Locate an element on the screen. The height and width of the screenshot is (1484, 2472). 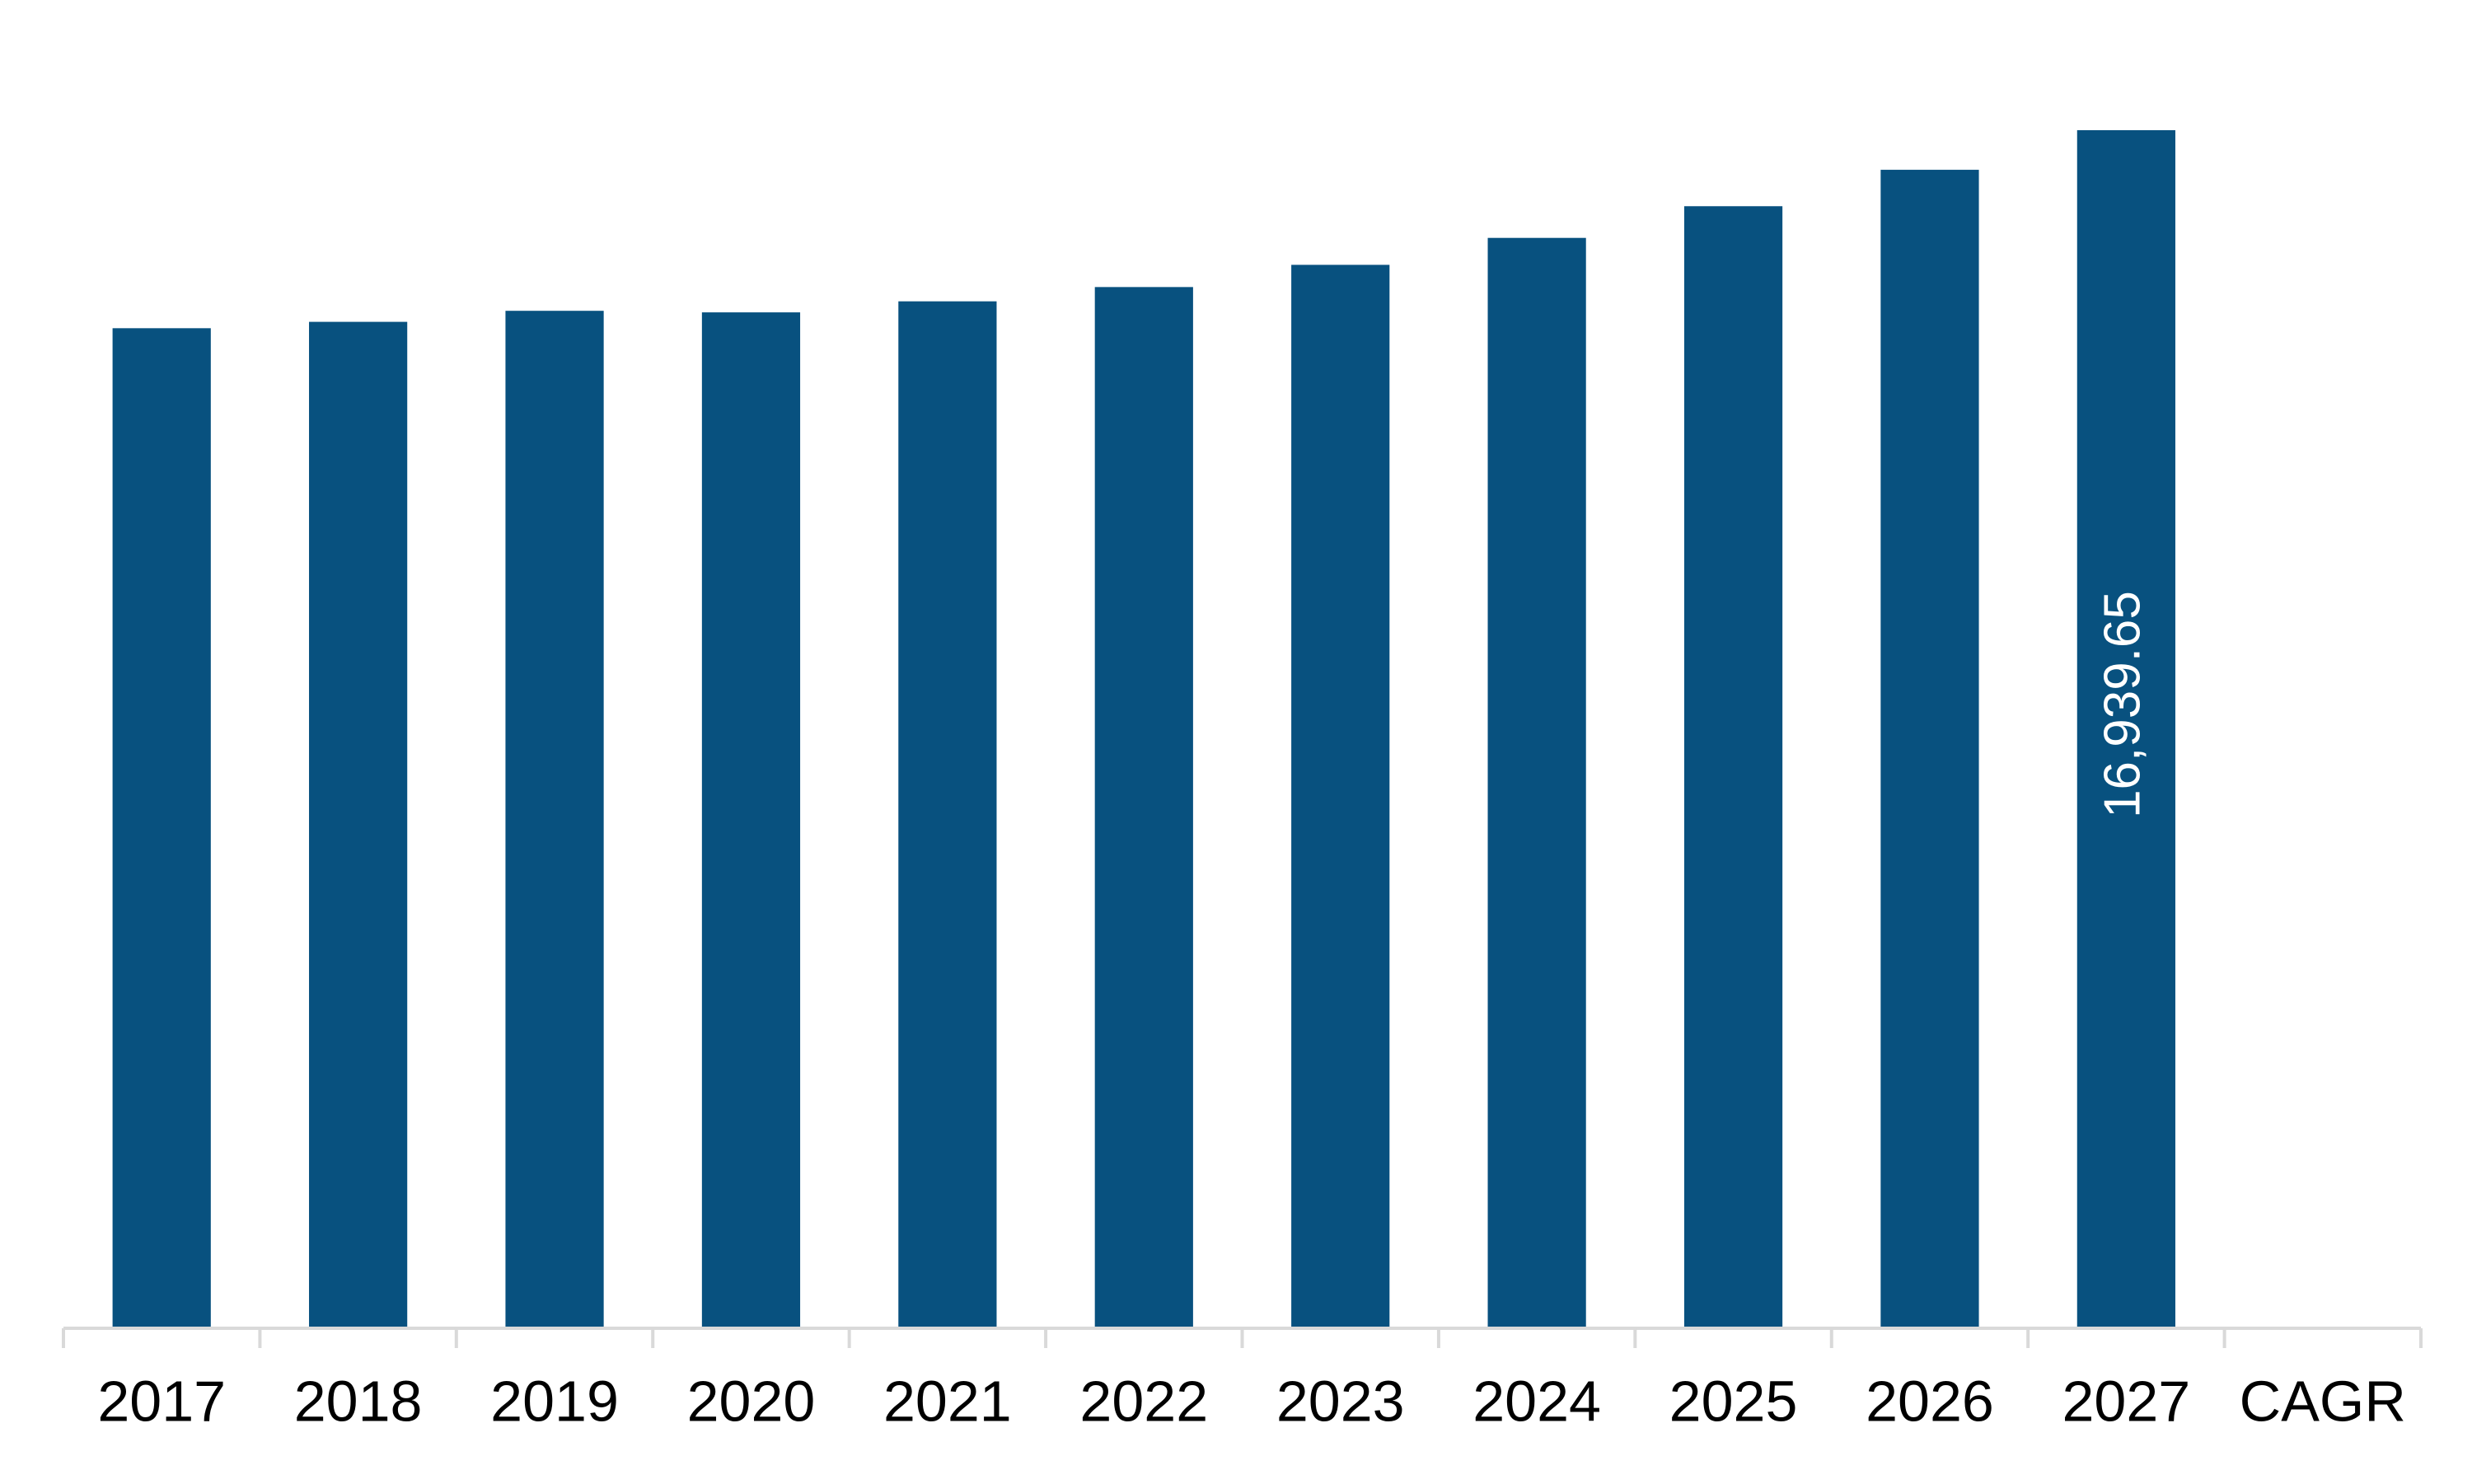
data-label: 16,939.65 is located at coordinates (2123, 704).